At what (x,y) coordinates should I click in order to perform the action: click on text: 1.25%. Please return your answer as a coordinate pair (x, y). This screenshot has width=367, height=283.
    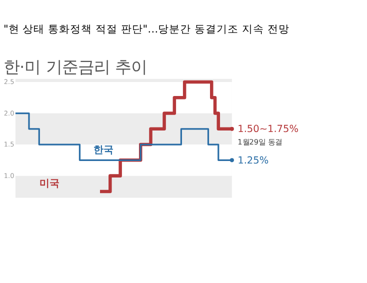
    Looking at the image, I should click on (253, 160).